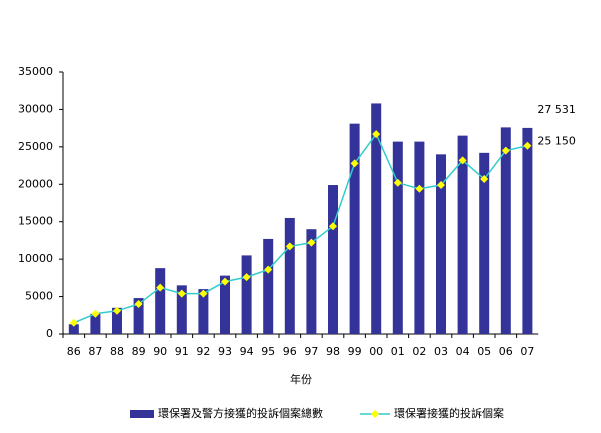 The image size is (601, 433). I want to click on x-tick-label: 02, so click(419, 351).